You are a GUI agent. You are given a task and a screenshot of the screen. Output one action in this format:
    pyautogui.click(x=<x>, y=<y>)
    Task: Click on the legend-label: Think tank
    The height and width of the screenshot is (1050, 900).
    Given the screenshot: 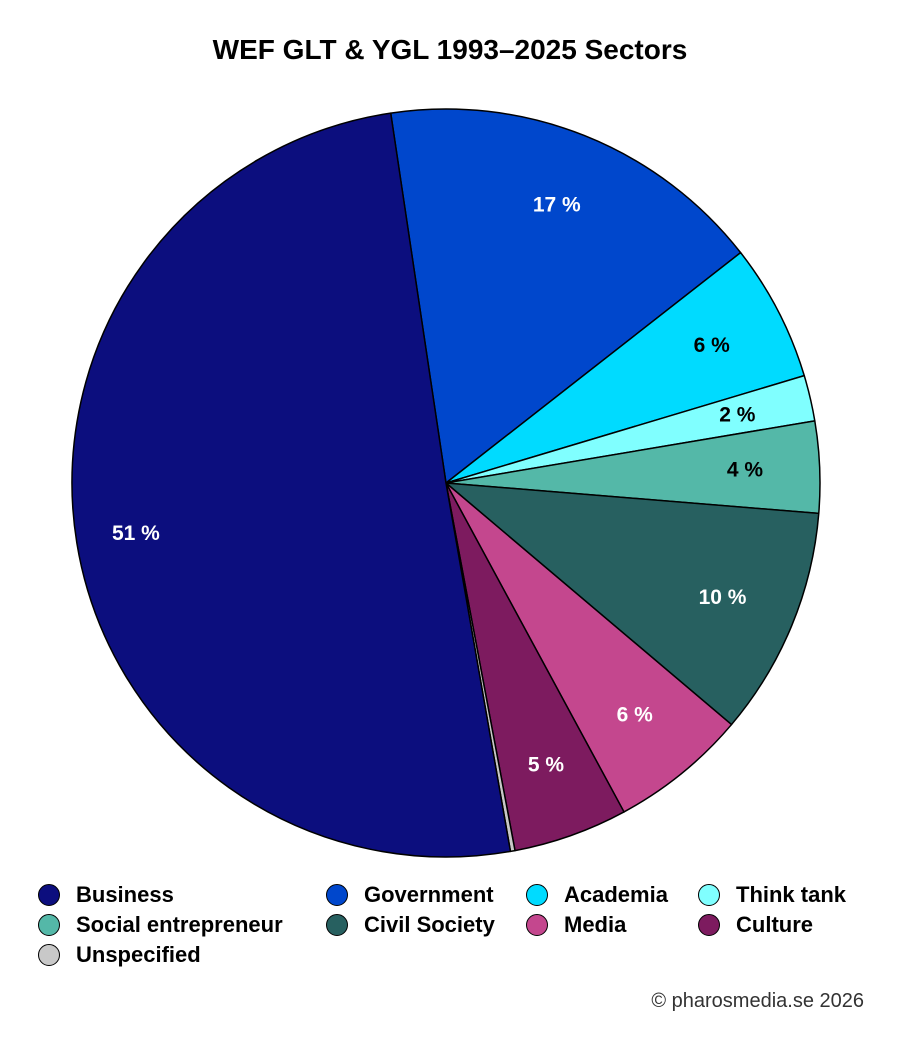 What is the action you would take?
    pyautogui.click(x=791, y=894)
    